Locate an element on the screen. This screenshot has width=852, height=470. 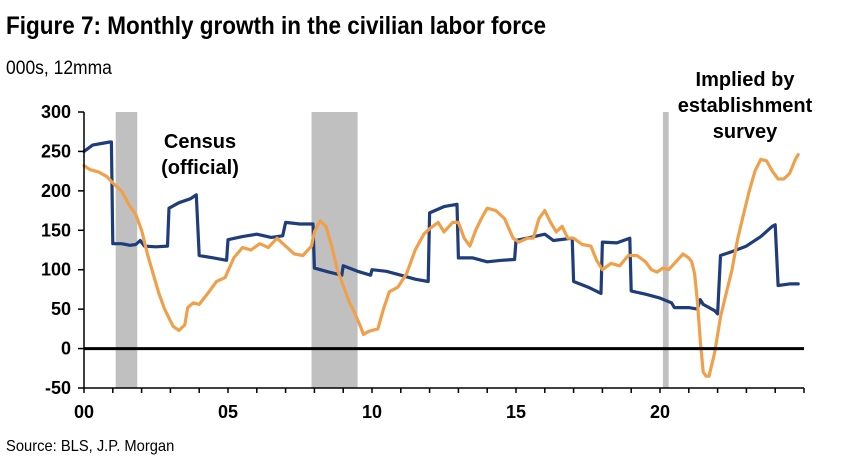
y-tick-label: 150 is located at coordinates (56, 230).